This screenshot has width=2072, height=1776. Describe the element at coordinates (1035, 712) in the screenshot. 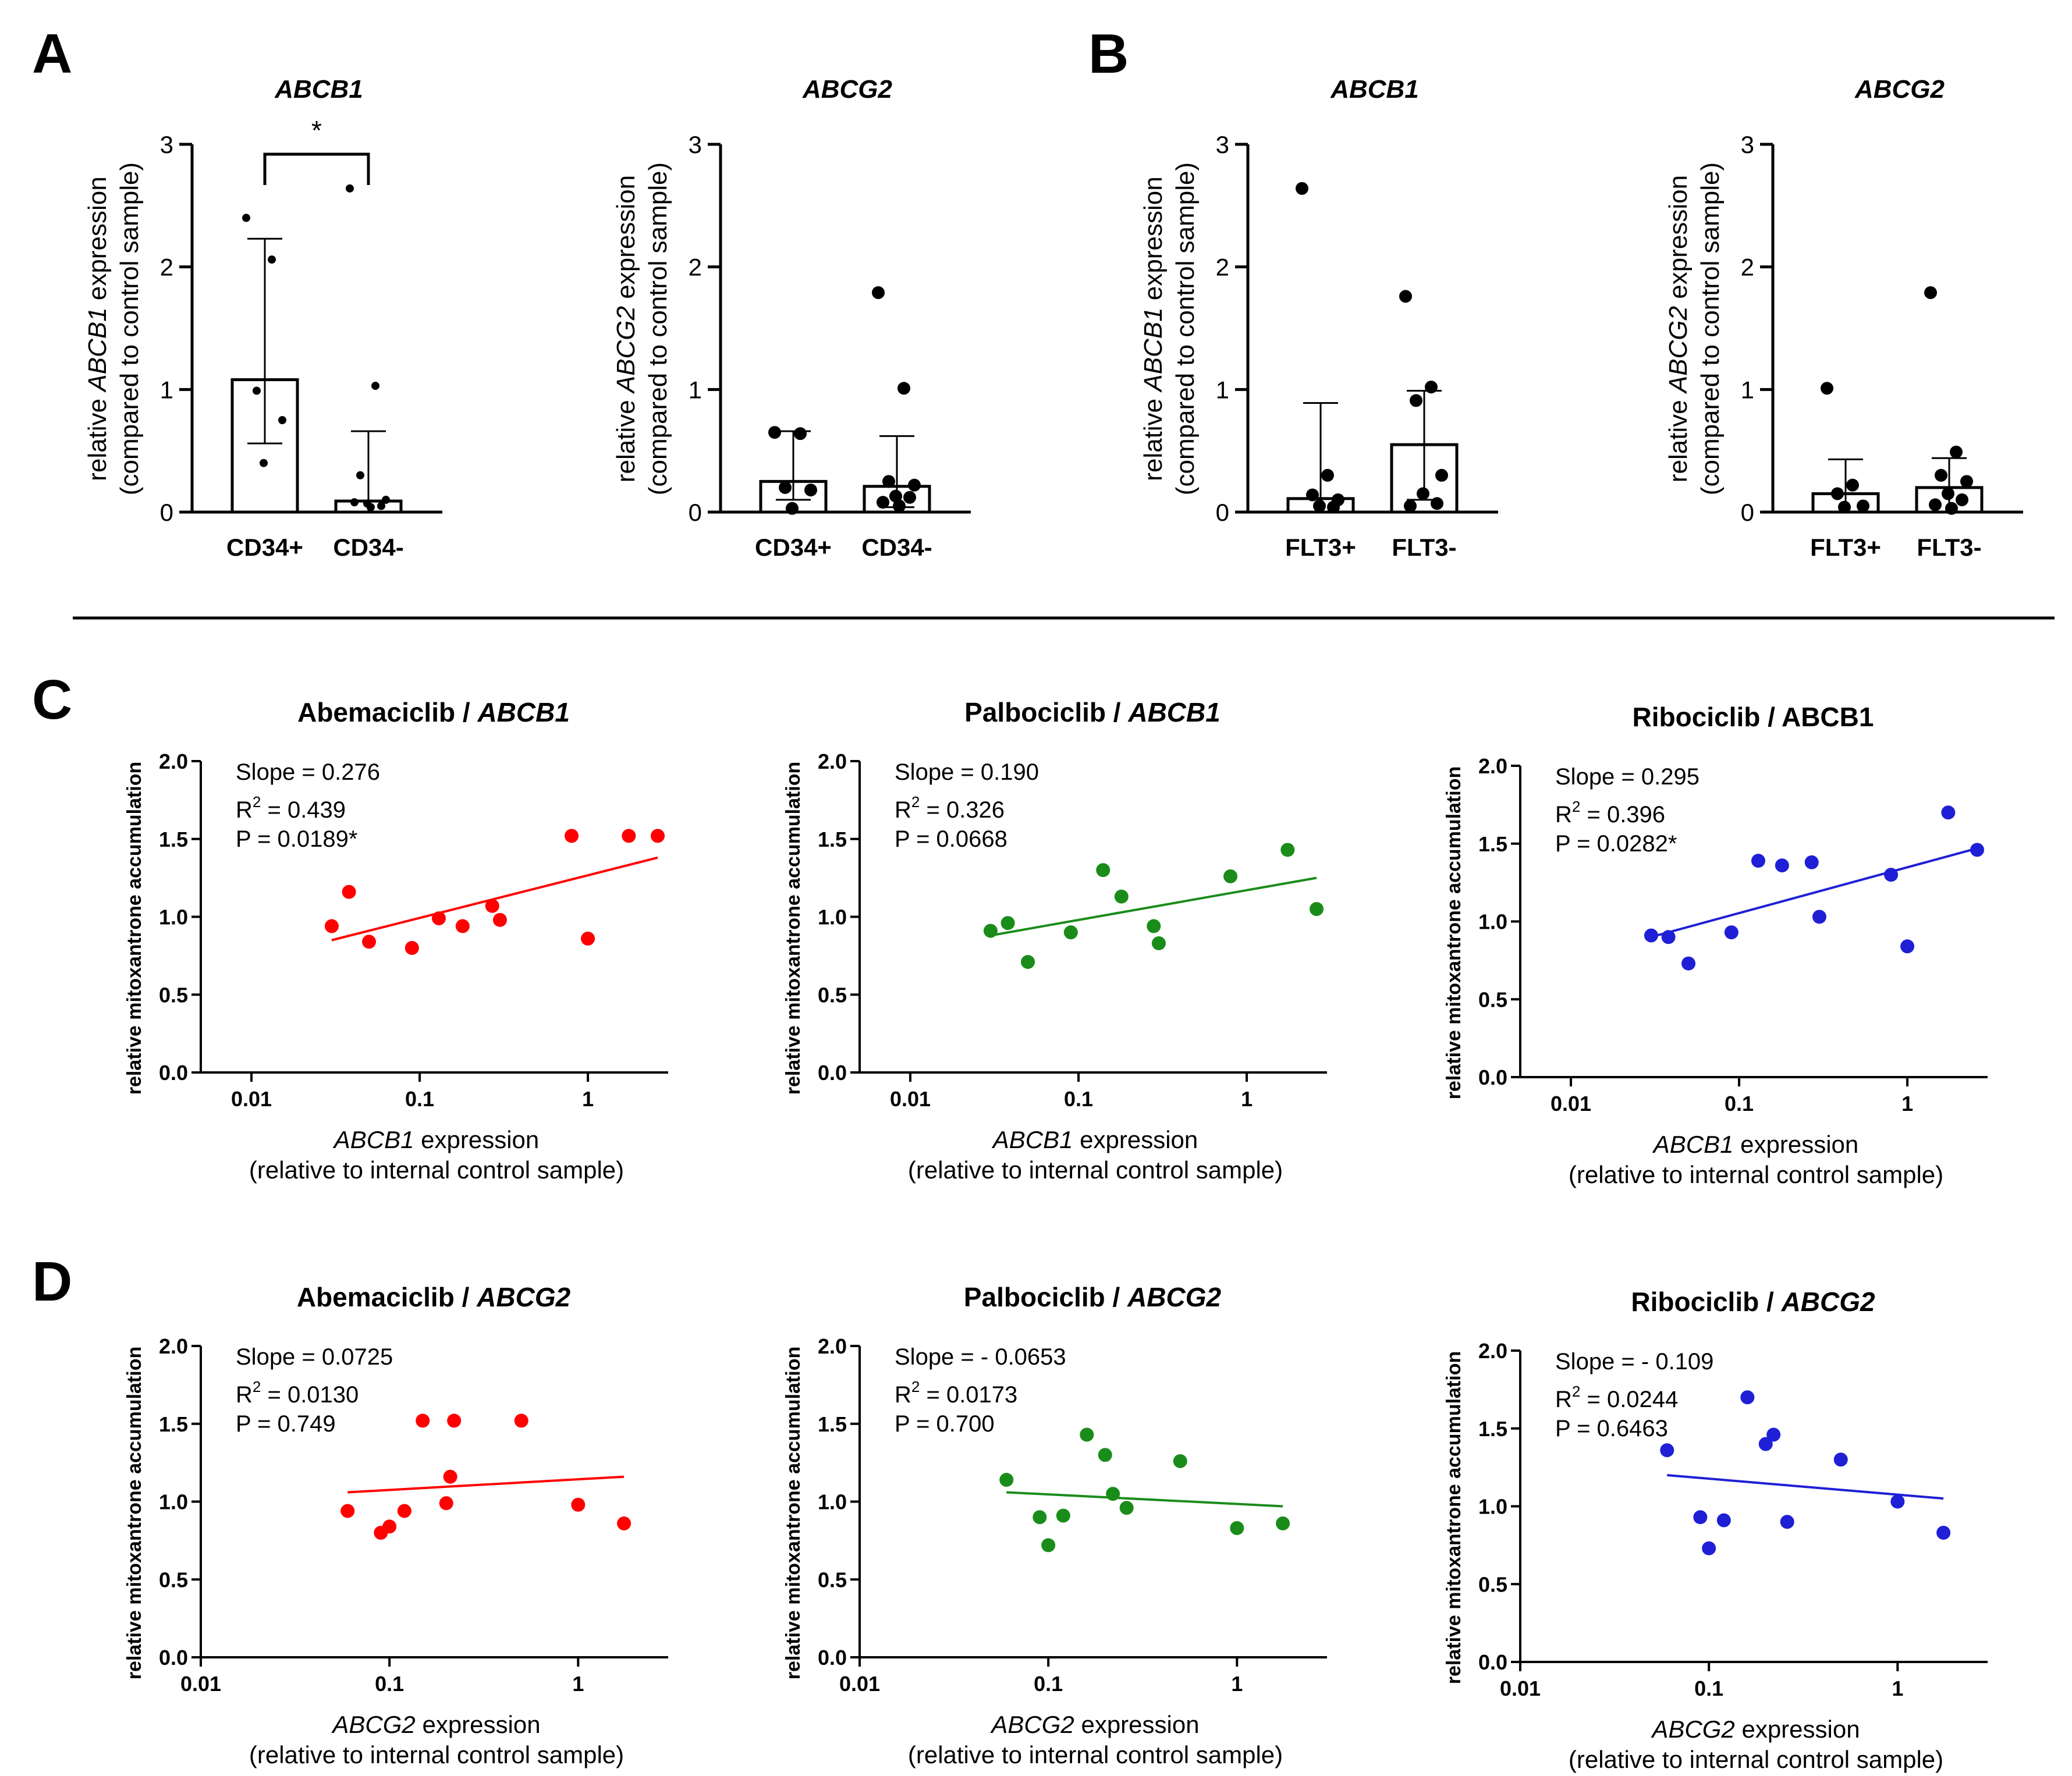

I see `chart-title-drug: Palbociclib` at that location.